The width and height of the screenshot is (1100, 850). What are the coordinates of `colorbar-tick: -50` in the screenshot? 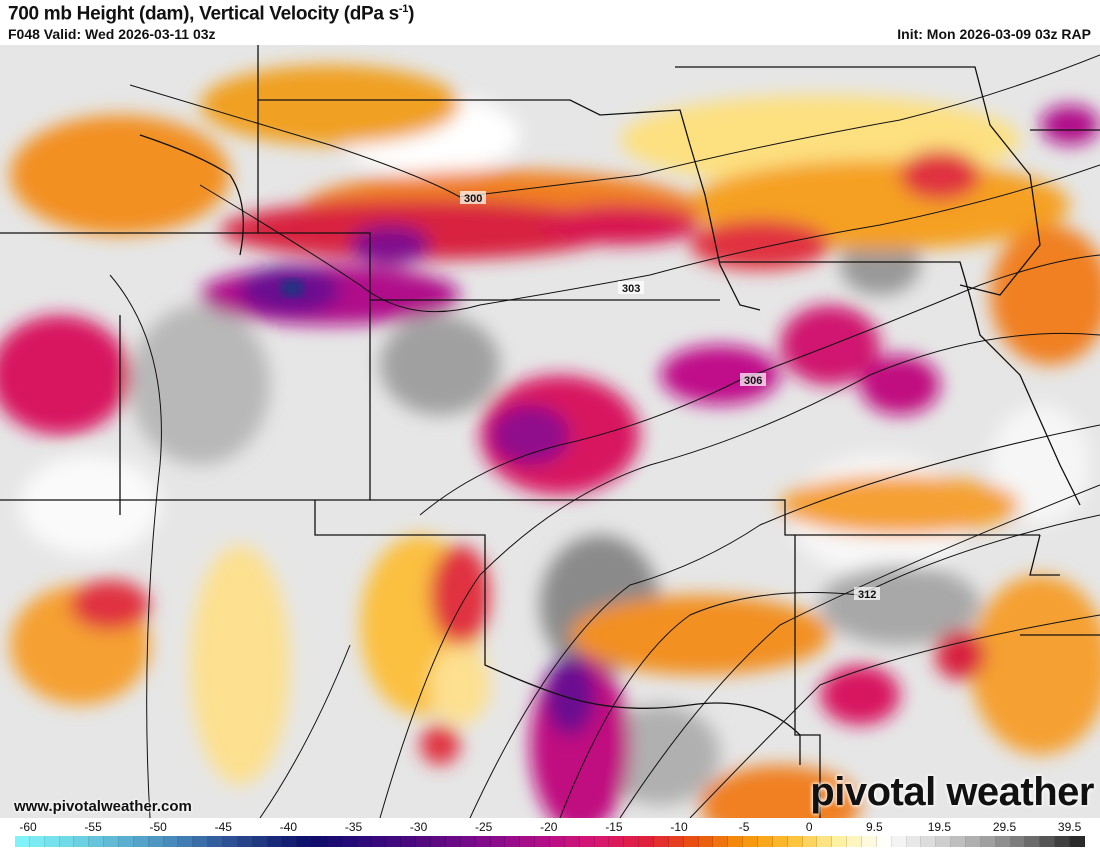 It's located at (158, 827).